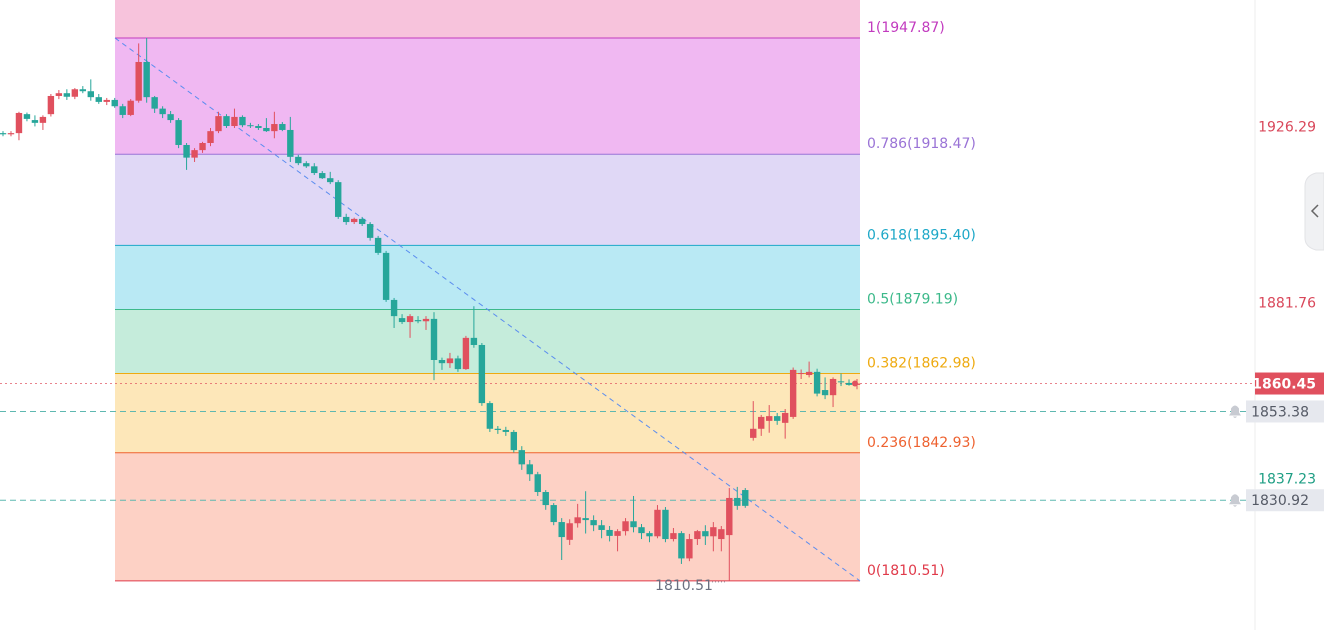 This screenshot has width=1324, height=634. Describe the element at coordinates (1280, 501) in the screenshot. I see `alert-label: 1830.92` at that location.